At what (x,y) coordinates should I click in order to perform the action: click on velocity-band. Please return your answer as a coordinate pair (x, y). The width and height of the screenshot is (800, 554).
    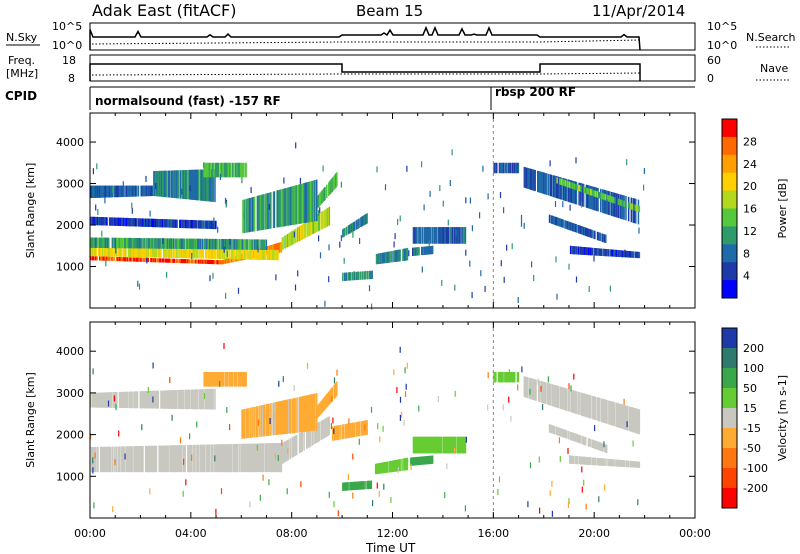
    Looking at the image, I should click on (422, 460).